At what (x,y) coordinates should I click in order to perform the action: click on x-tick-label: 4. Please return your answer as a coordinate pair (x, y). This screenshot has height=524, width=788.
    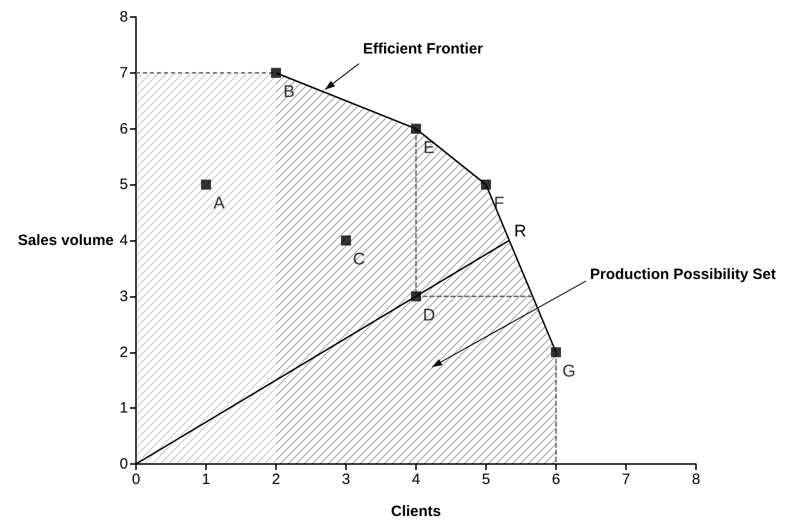
    Looking at the image, I should click on (416, 479).